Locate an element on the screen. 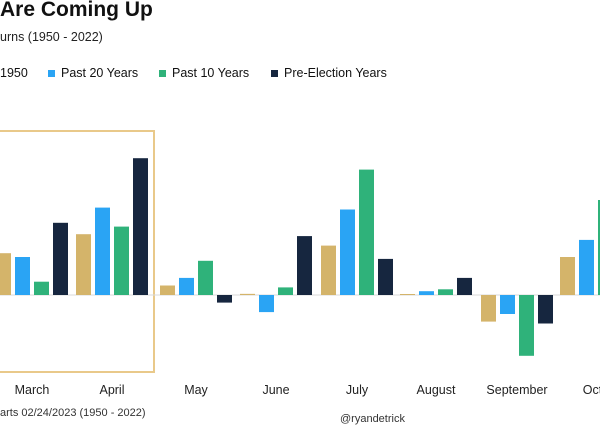 This screenshot has height=427, width=600. bar-past-20-years-march is located at coordinates (22, 276).